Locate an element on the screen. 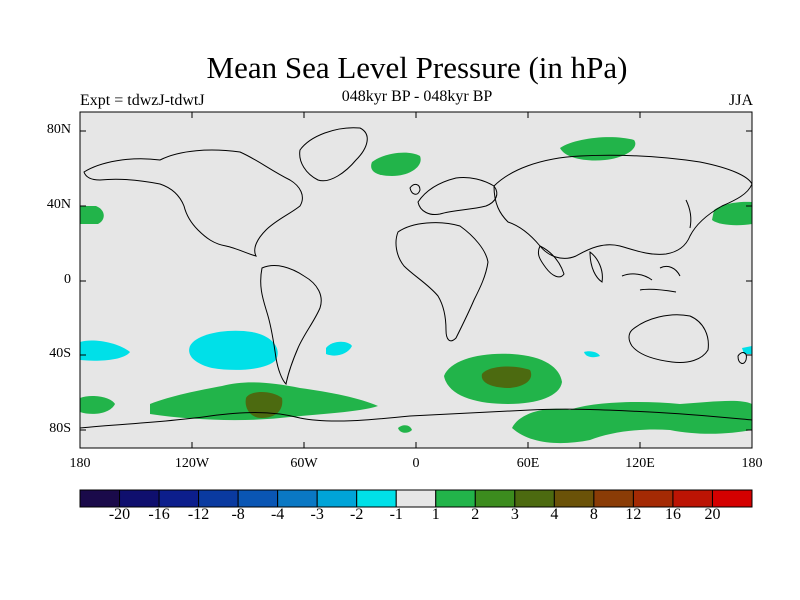 The width and height of the screenshot is (800, 600). lon-label-120w: 120W is located at coordinates (192, 463).